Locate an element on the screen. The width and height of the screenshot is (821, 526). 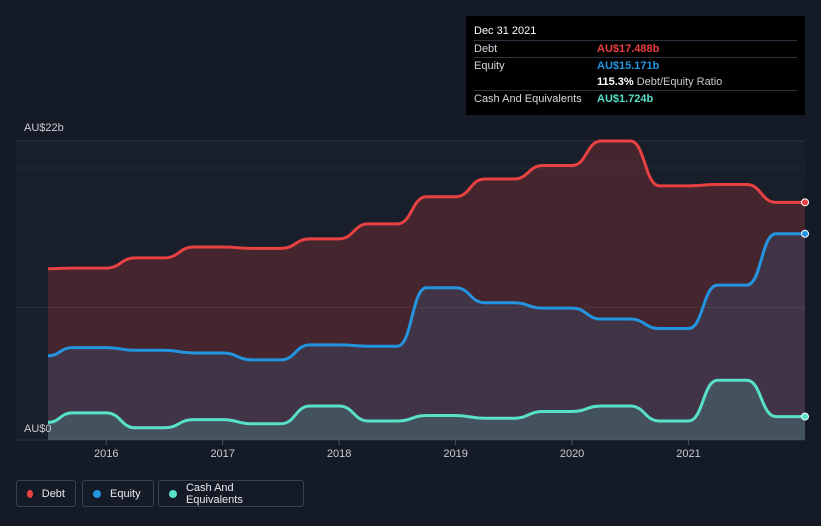
x-tick-label: 2018 is located at coordinates (339, 454).